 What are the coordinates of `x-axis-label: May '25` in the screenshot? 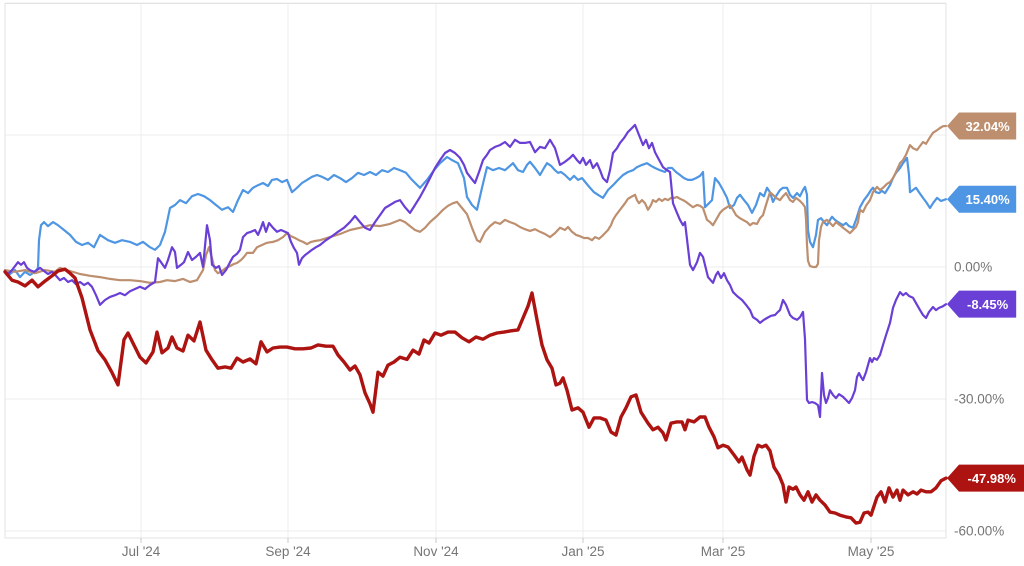 It's located at (871, 551).